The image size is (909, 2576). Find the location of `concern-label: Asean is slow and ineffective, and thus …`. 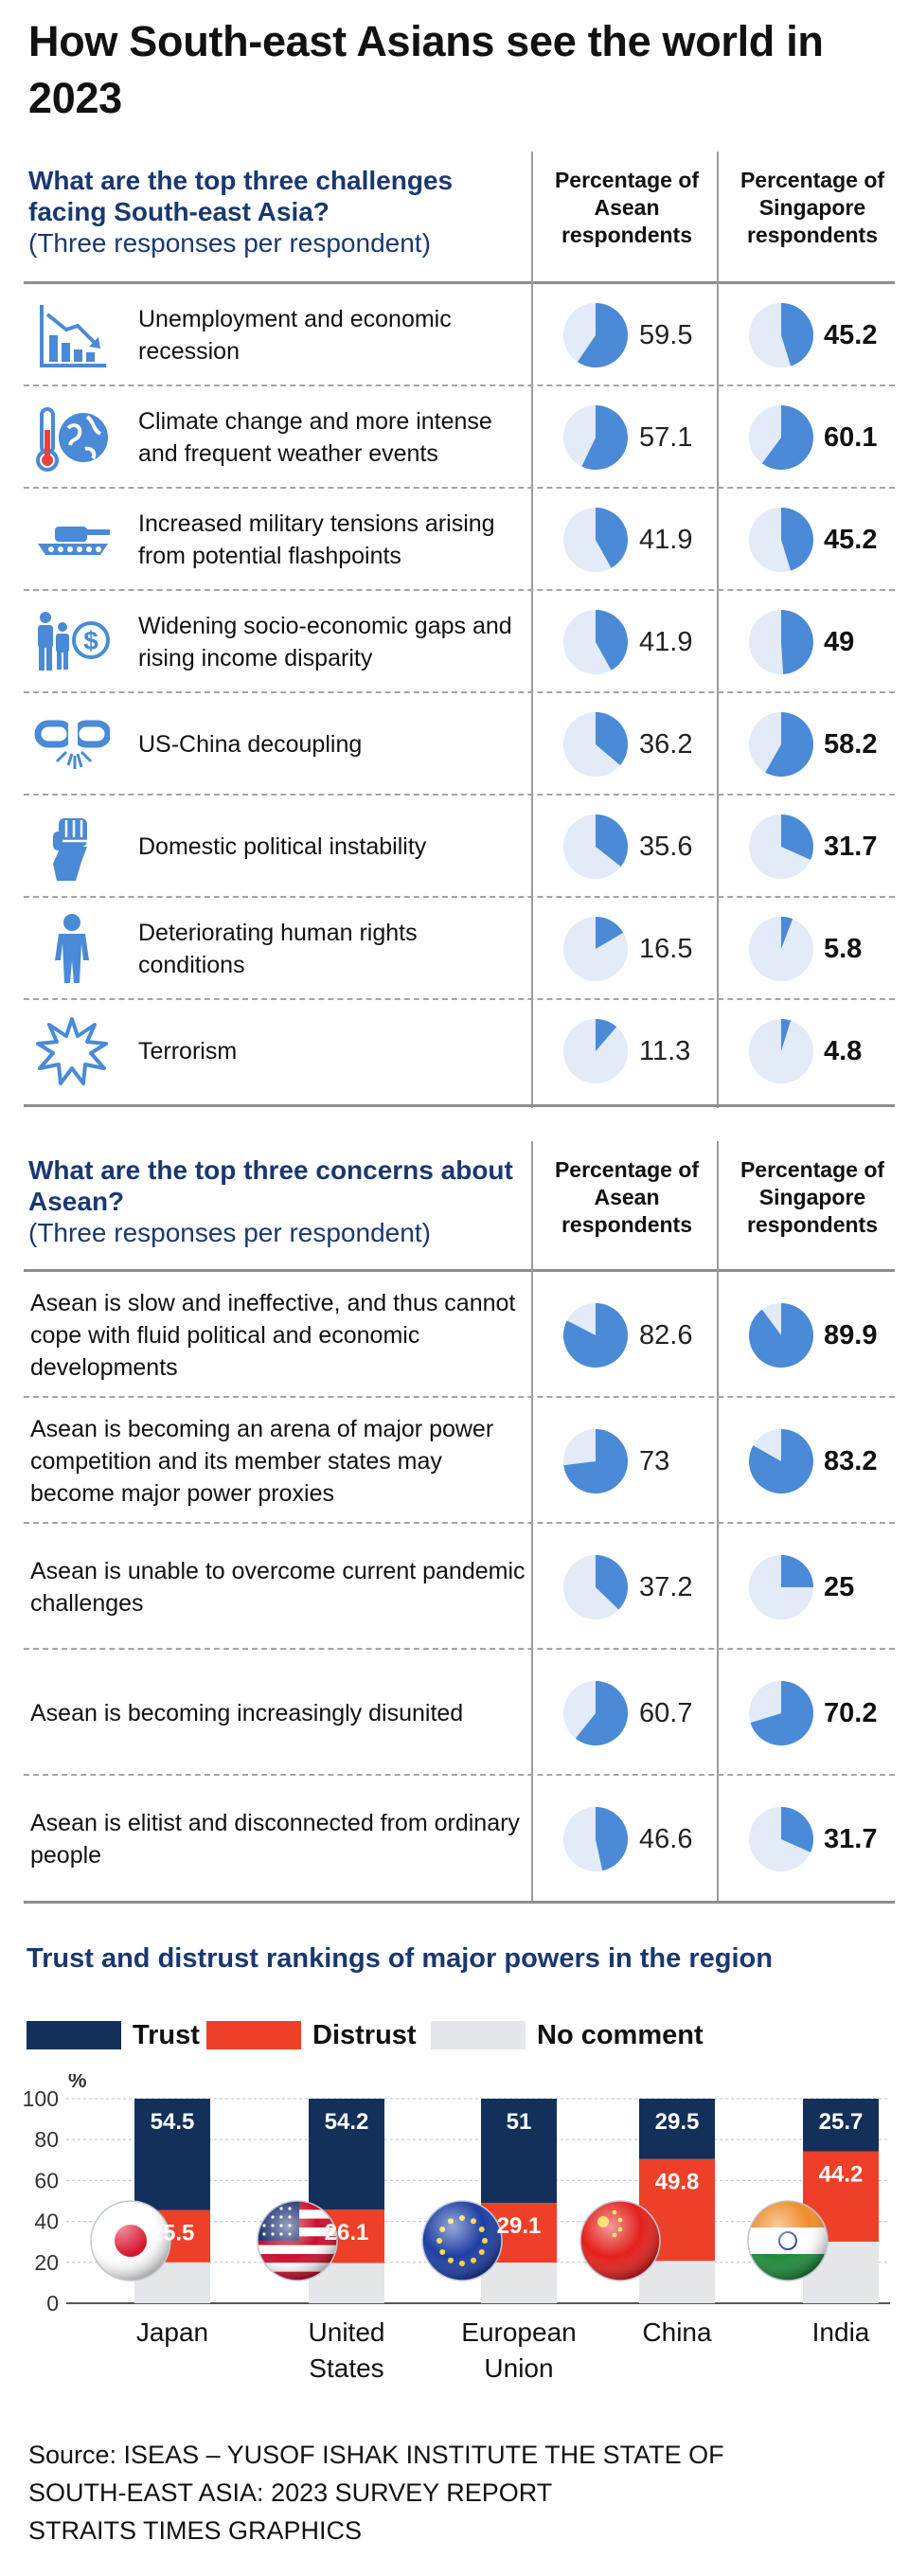

concern-label: Asean is slow and ineffective, and thus … is located at coordinates (273, 1335).